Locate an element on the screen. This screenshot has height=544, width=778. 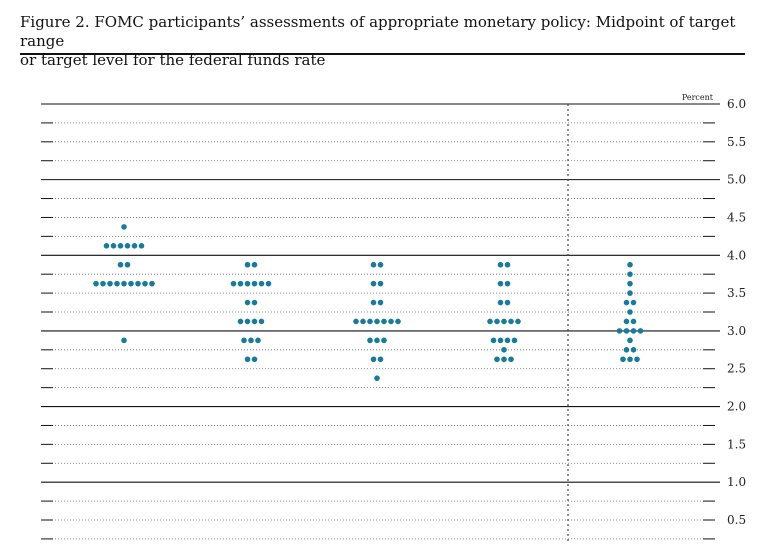
y-tick-label: 3.5 is located at coordinates (736, 293).